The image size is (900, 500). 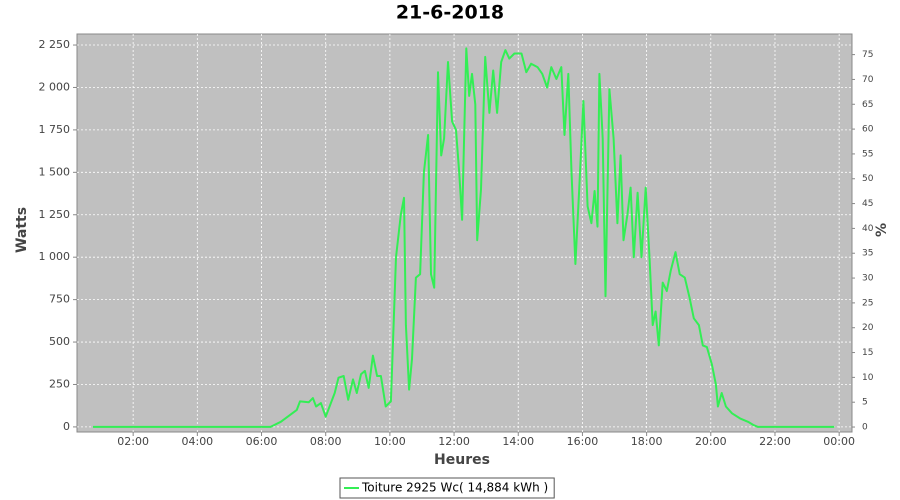 I want to click on x-tick-label: 14:00, so click(x=518, y=441).